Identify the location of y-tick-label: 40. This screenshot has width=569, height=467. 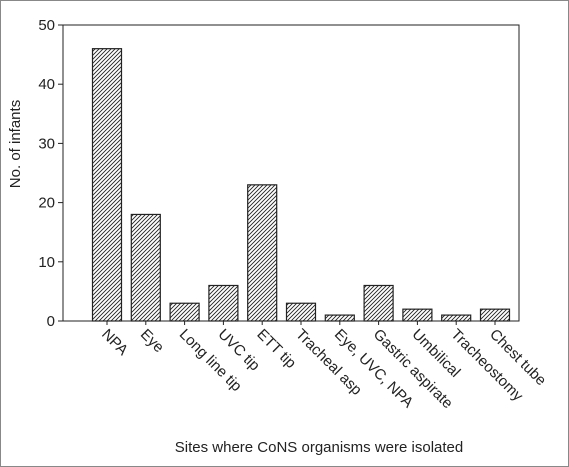
(46, 84).